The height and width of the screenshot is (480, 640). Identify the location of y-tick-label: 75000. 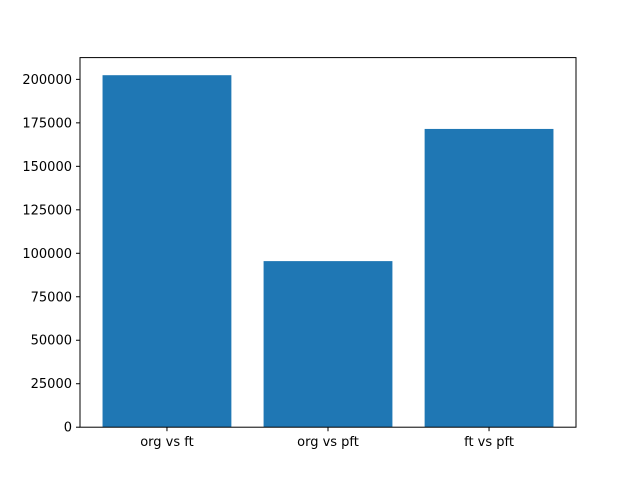
(51, 297).